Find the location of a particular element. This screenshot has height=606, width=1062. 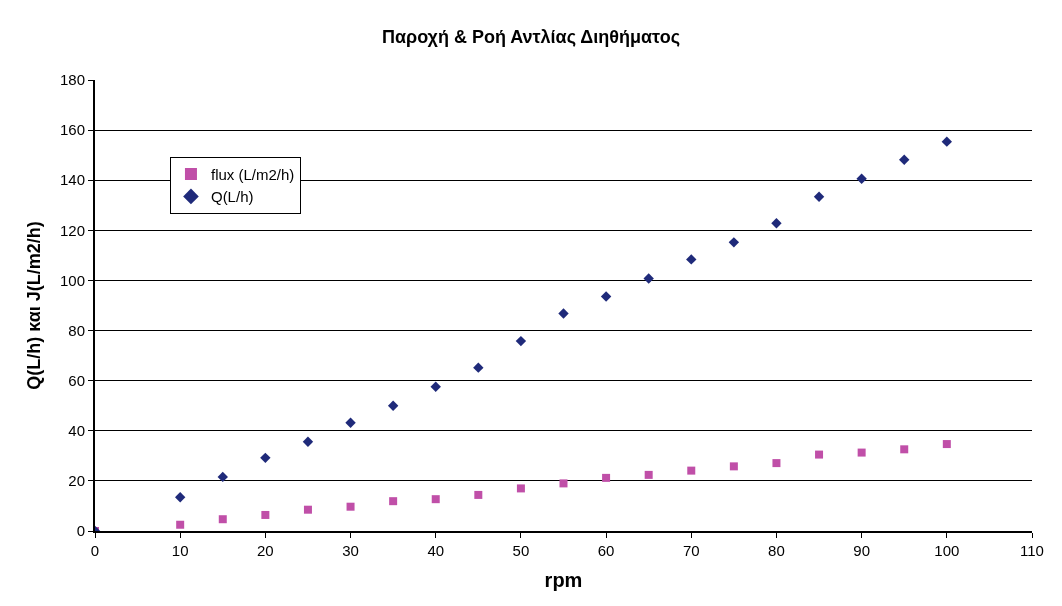

x-tick-label: 110 is located at coordinates (1032, 550).